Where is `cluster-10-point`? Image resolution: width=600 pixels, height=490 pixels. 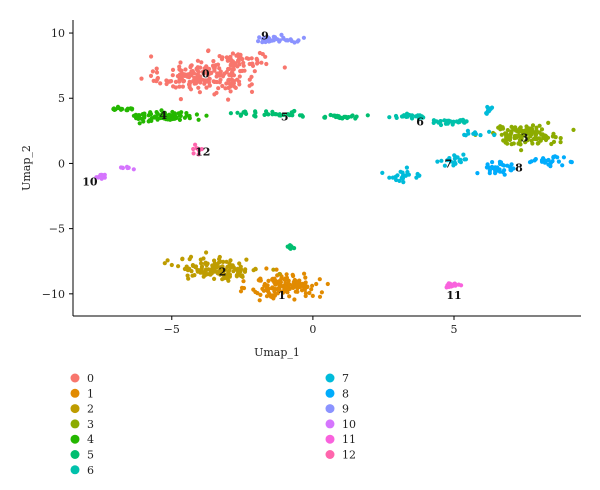 cluster-10-point is located at coordinates (133, 169).